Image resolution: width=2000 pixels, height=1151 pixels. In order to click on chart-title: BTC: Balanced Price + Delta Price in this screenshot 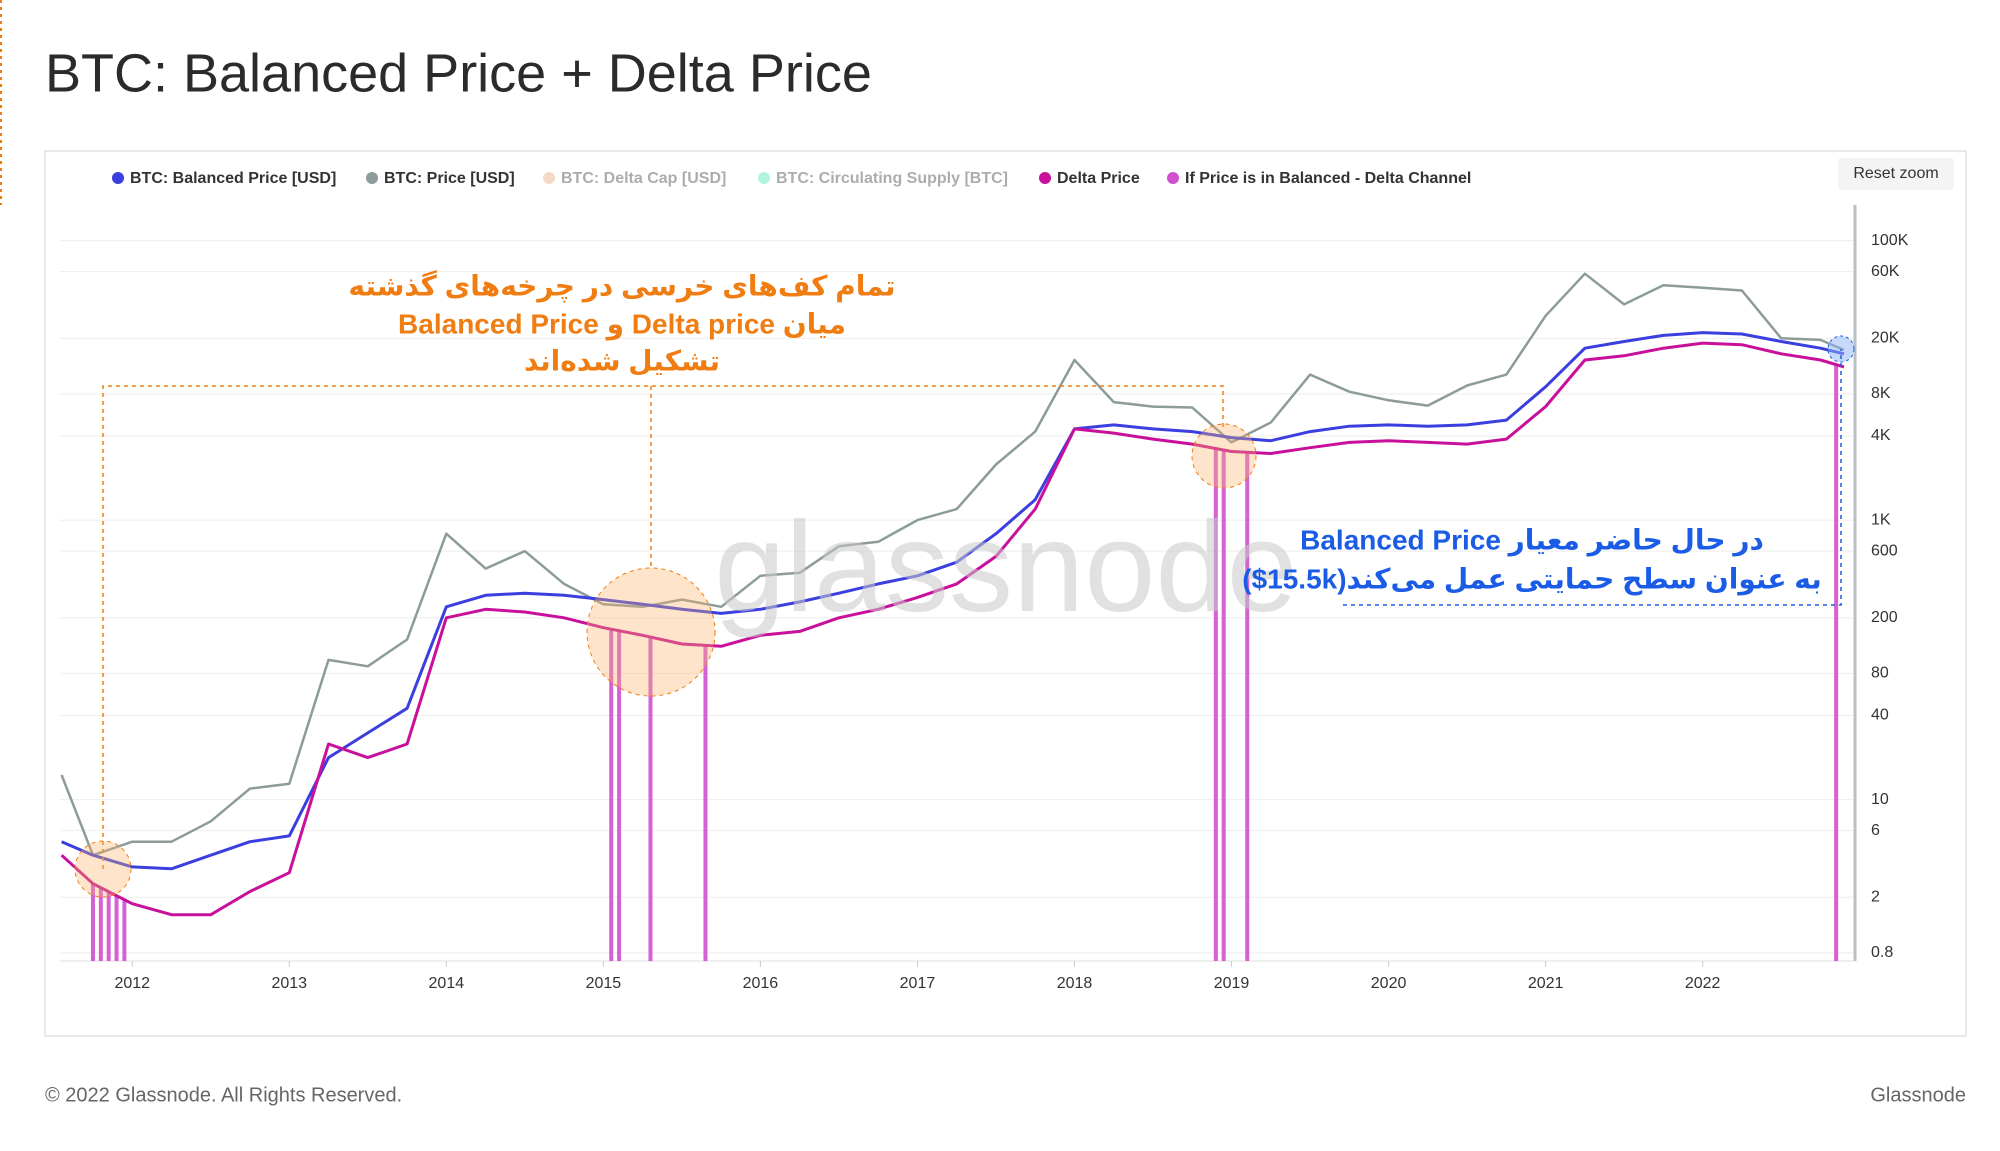, I will do `click(458, 73)`.